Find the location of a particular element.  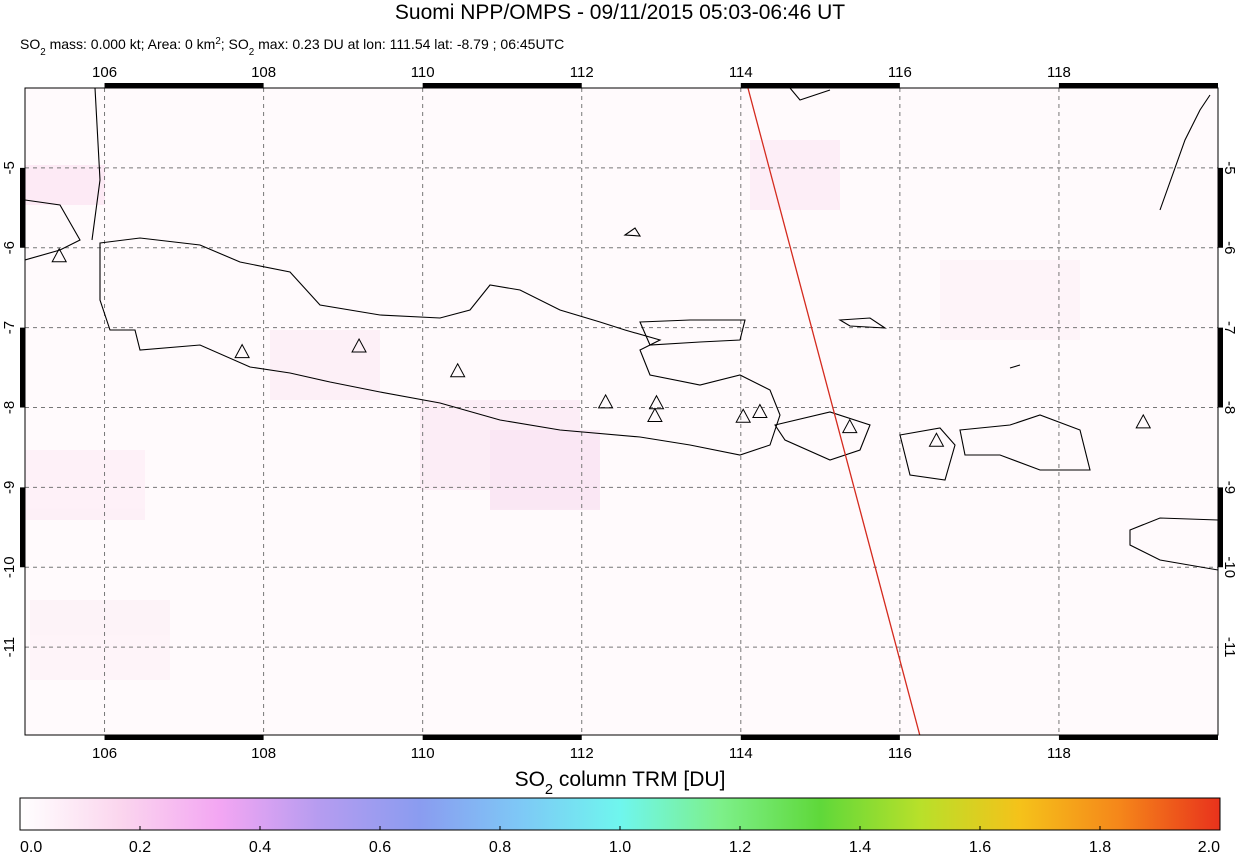

colorbar-tick-label: 0.4 is located at coordinates (260, 847).